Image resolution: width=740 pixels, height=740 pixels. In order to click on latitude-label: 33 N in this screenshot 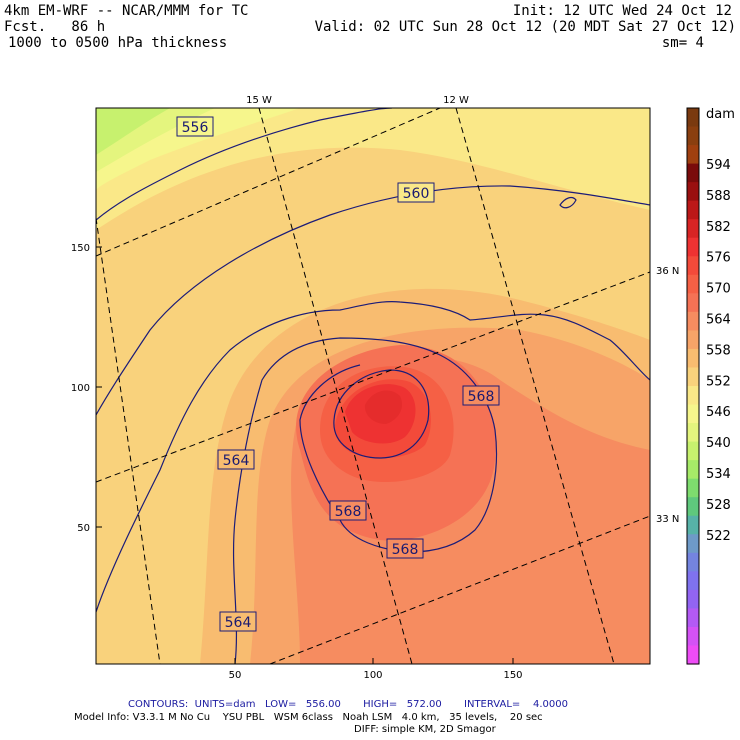, I will do `click(667, 519)`.